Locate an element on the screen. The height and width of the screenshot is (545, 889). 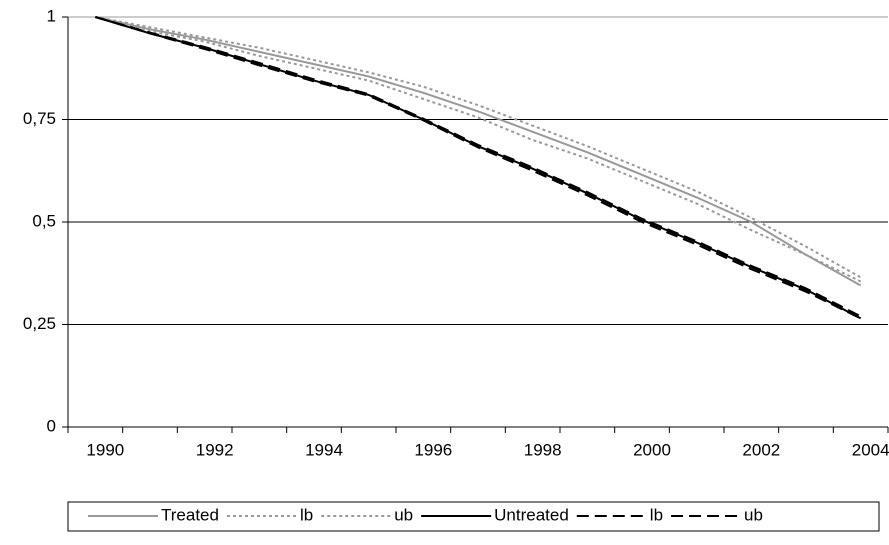
legend-label: Treated is located at coordinates (190, 514).